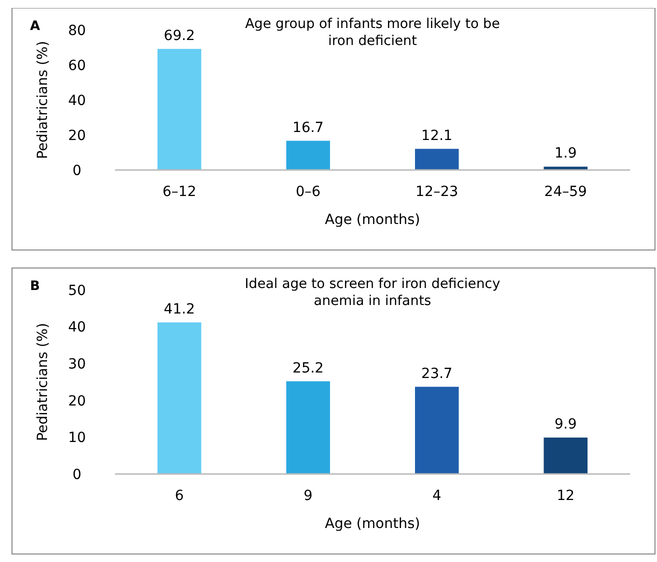 The height and width of the screenshot is (562, 657). Describe the element at coordinates (77, 438) in the screenshot. I see `y-tick-label: 10` at that location.